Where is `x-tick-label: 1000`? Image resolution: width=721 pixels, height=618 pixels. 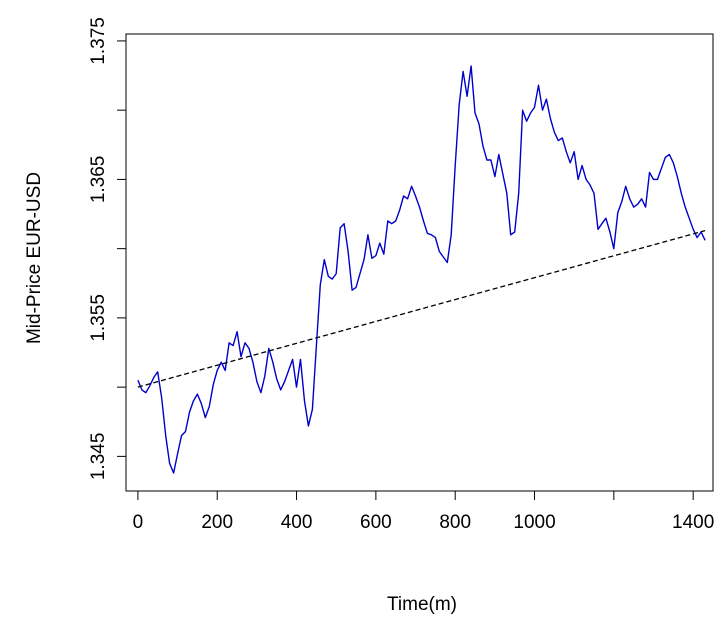 x-tick-label: 1000 is located at coordinates (534, 522).